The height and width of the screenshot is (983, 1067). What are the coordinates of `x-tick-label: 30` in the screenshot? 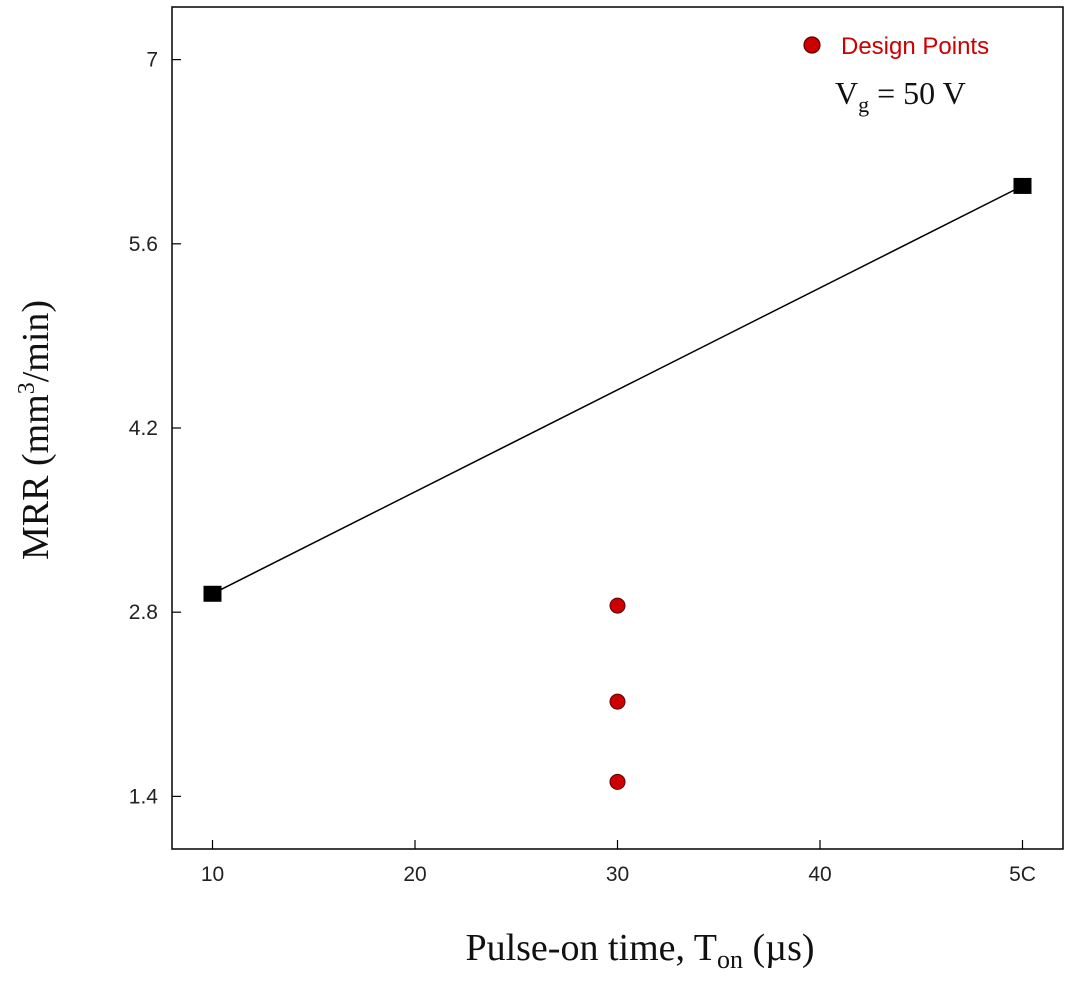 It's located at (617, 874).